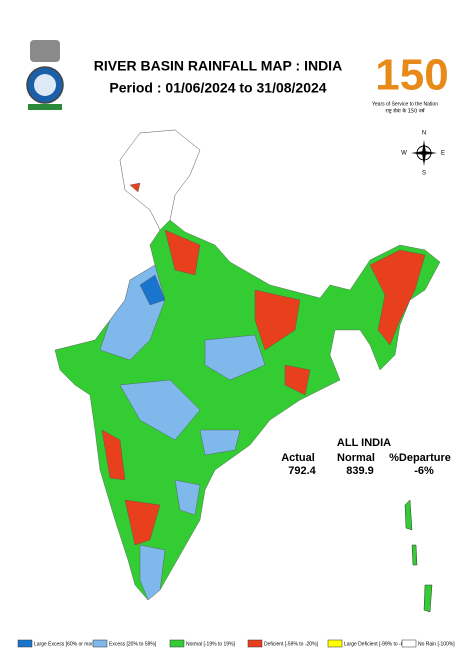  Describe the element at coordinates (405, 111) in the screenshot. I see `logo-hindi: राष्ट्र सेवा के 150 वर्ष` at that location.